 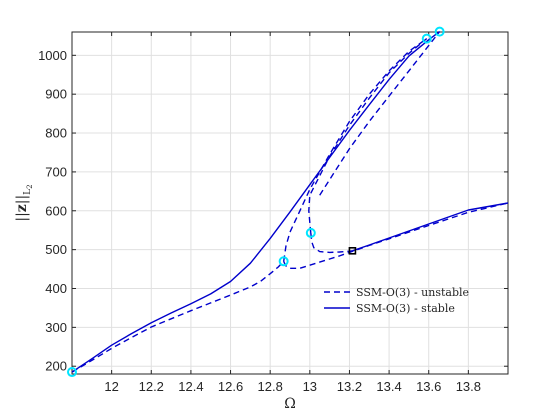 I want to click on stable-branch-line, so click(x=430, y=227).